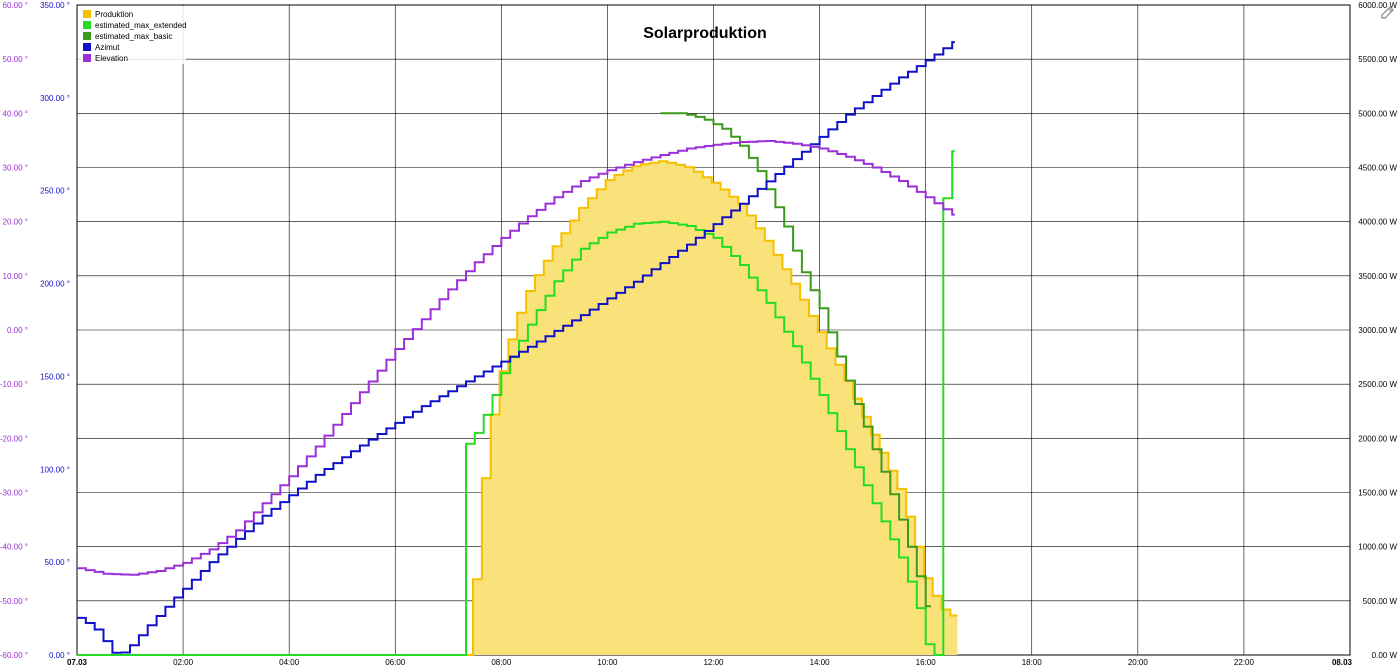  Describe the element at coordinates (1377, 493) in the screenshot. I see `power-tick-label: 1500.00 W` at that location.